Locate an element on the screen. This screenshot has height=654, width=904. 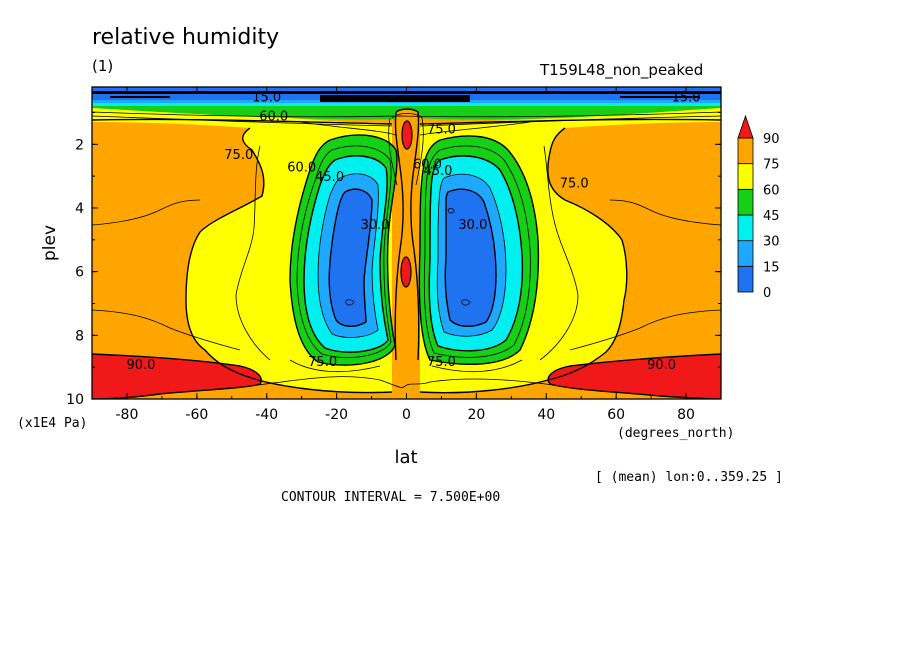
x-tick-label: -40 is located at coordinates (266, 415).